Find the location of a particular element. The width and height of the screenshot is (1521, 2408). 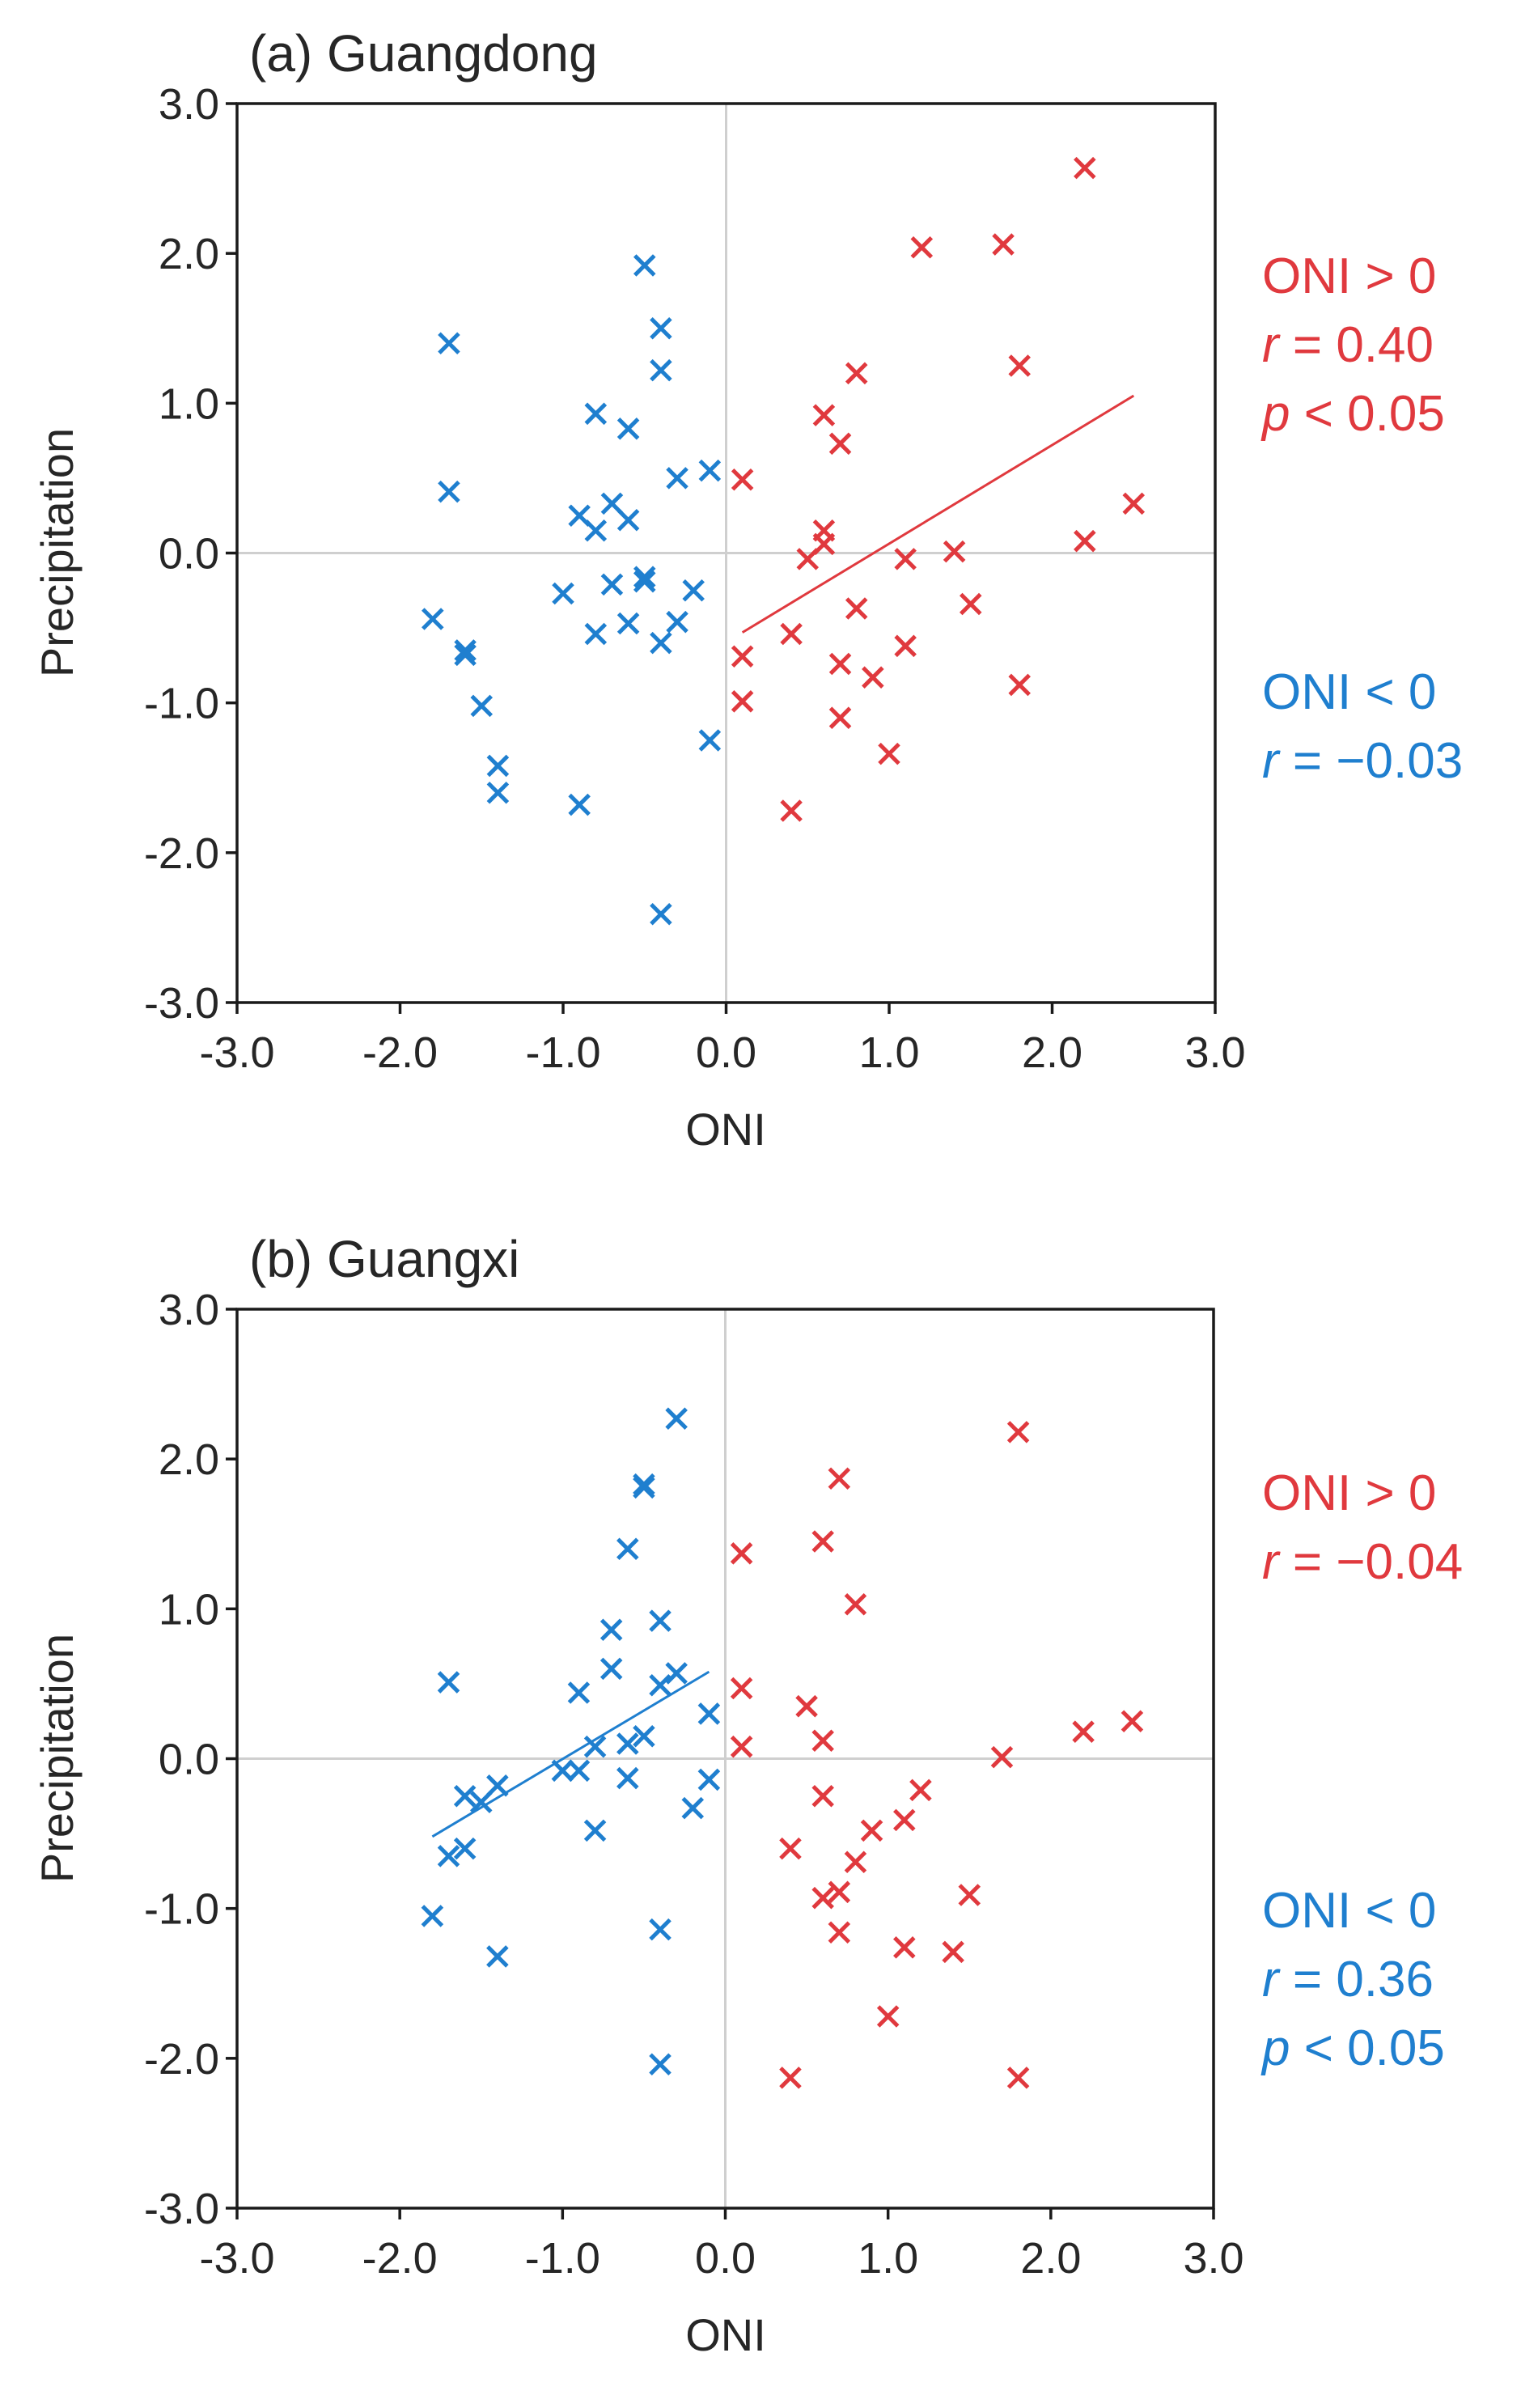

stats-p-positive-a: p < 0.05 is located at coordinates (1352, 414).